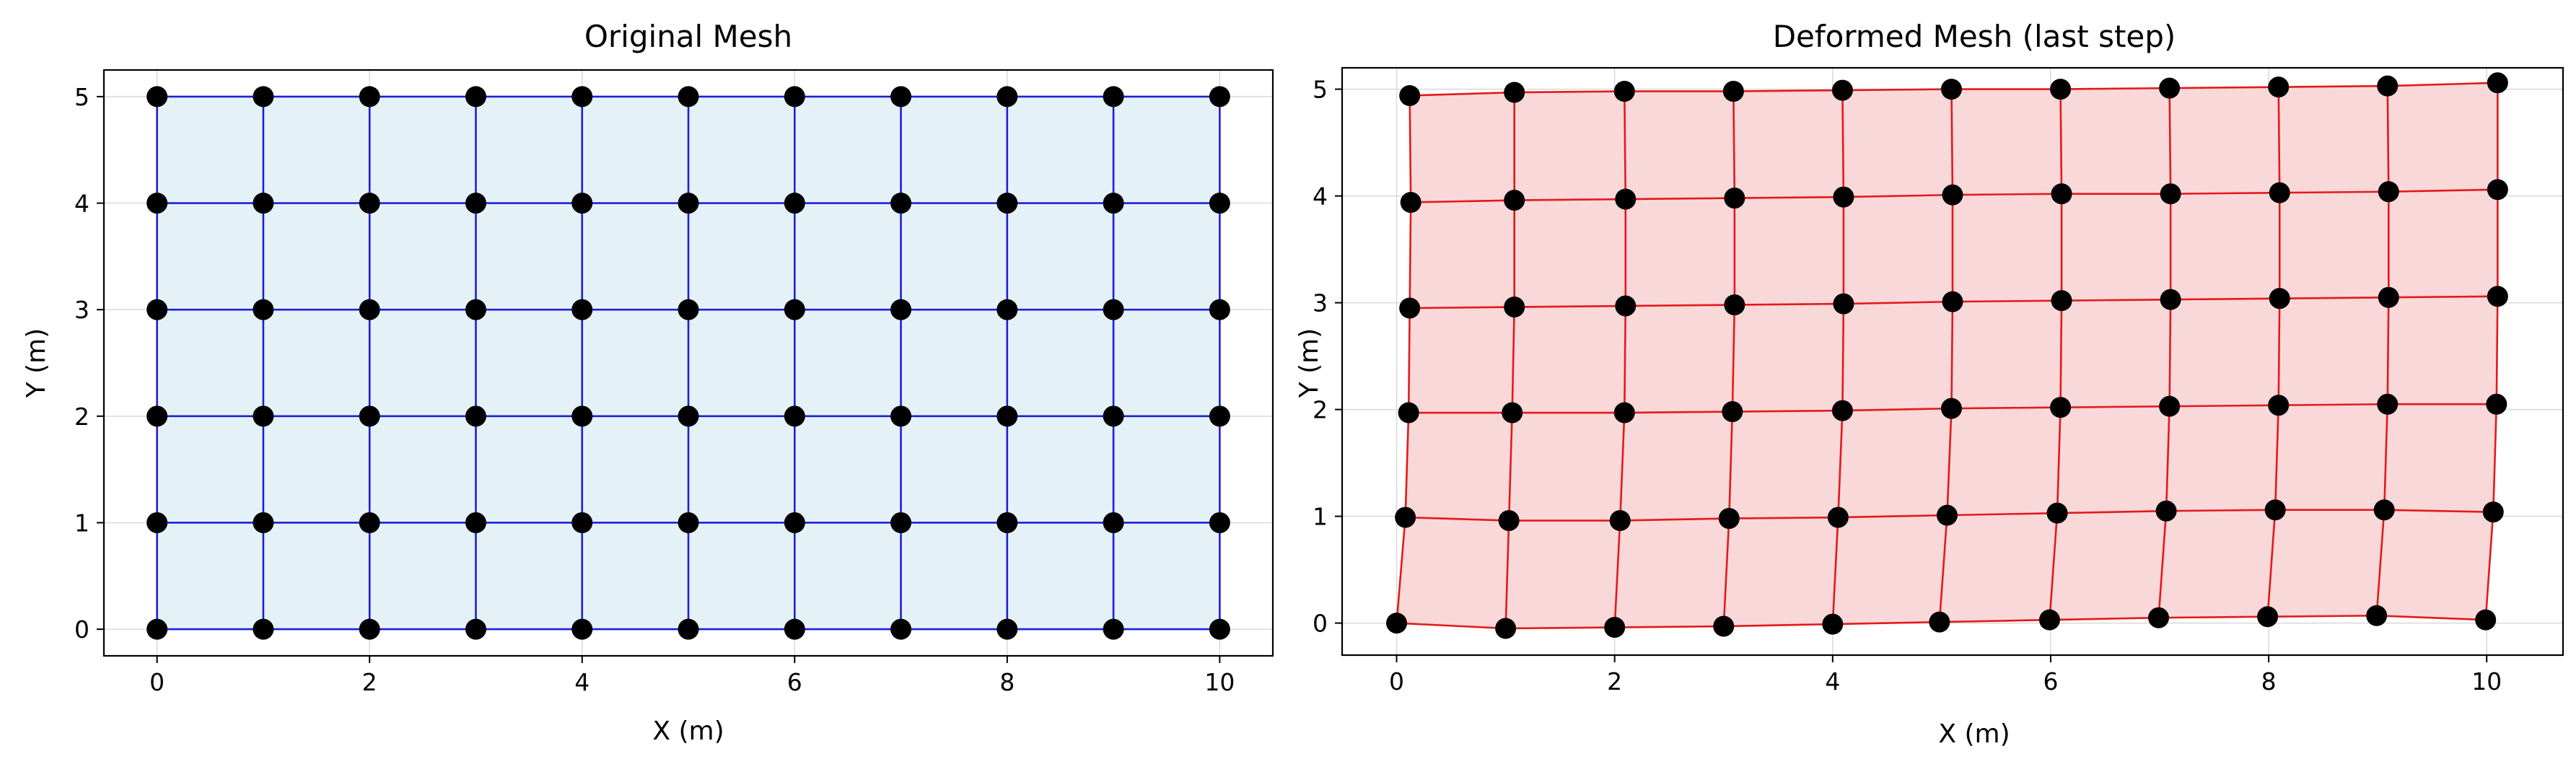 The width and height of the screenshot is (2576, 772). I want to click on y-axis-label: Y (m), so click(36, 363).